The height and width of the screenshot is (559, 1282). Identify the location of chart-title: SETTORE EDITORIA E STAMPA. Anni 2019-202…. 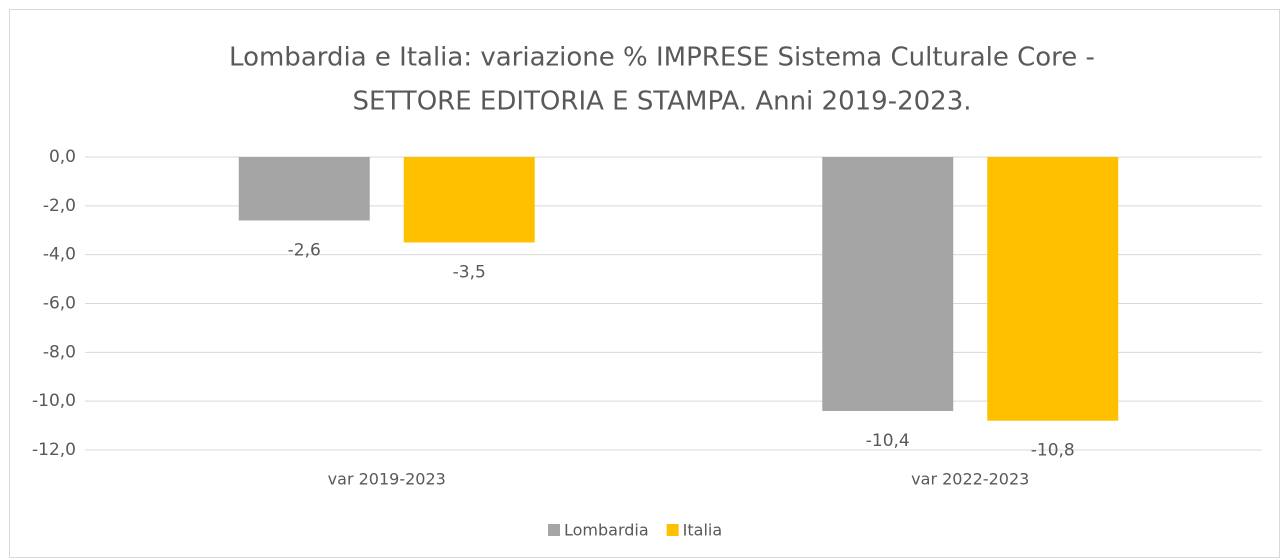
(661, 102).